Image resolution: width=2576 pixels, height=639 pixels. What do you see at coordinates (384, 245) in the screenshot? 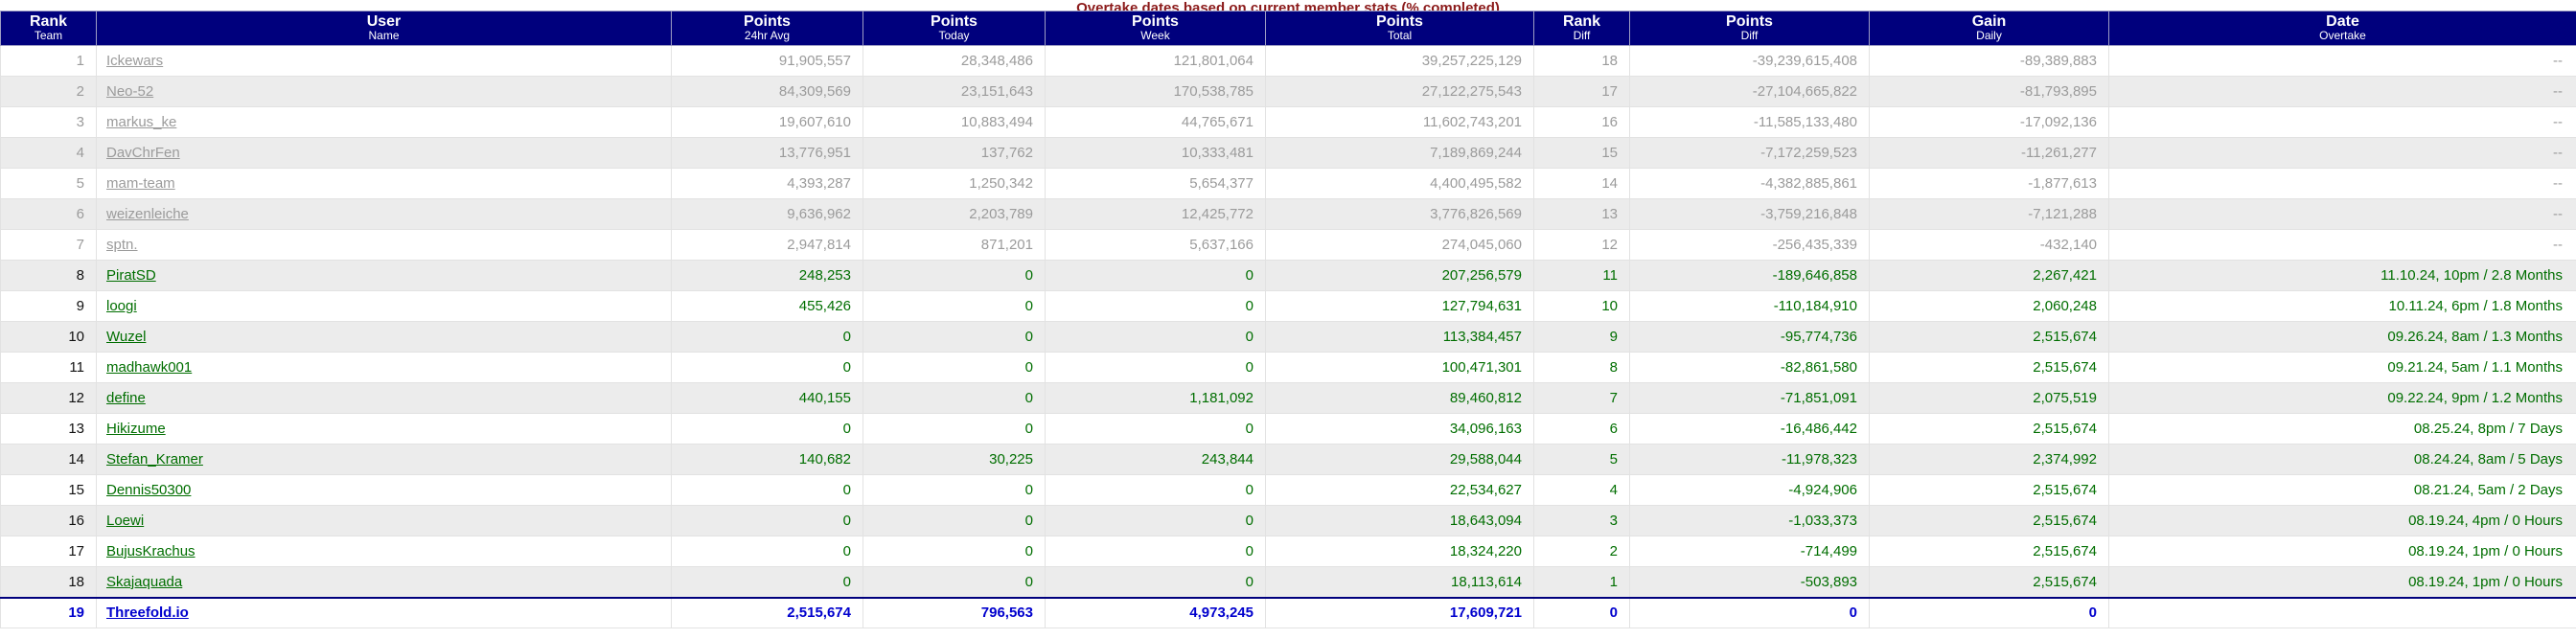
I see `cell-user: sptn.` at bounding box center [384, 245].